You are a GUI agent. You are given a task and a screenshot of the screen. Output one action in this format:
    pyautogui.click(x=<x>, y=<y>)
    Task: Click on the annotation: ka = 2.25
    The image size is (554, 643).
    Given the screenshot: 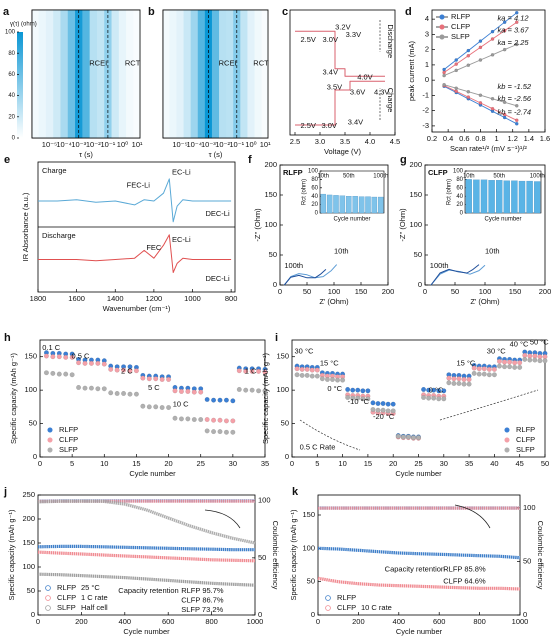 What is the action you would take?
    pyautogui.click(x=514, y=42)
    